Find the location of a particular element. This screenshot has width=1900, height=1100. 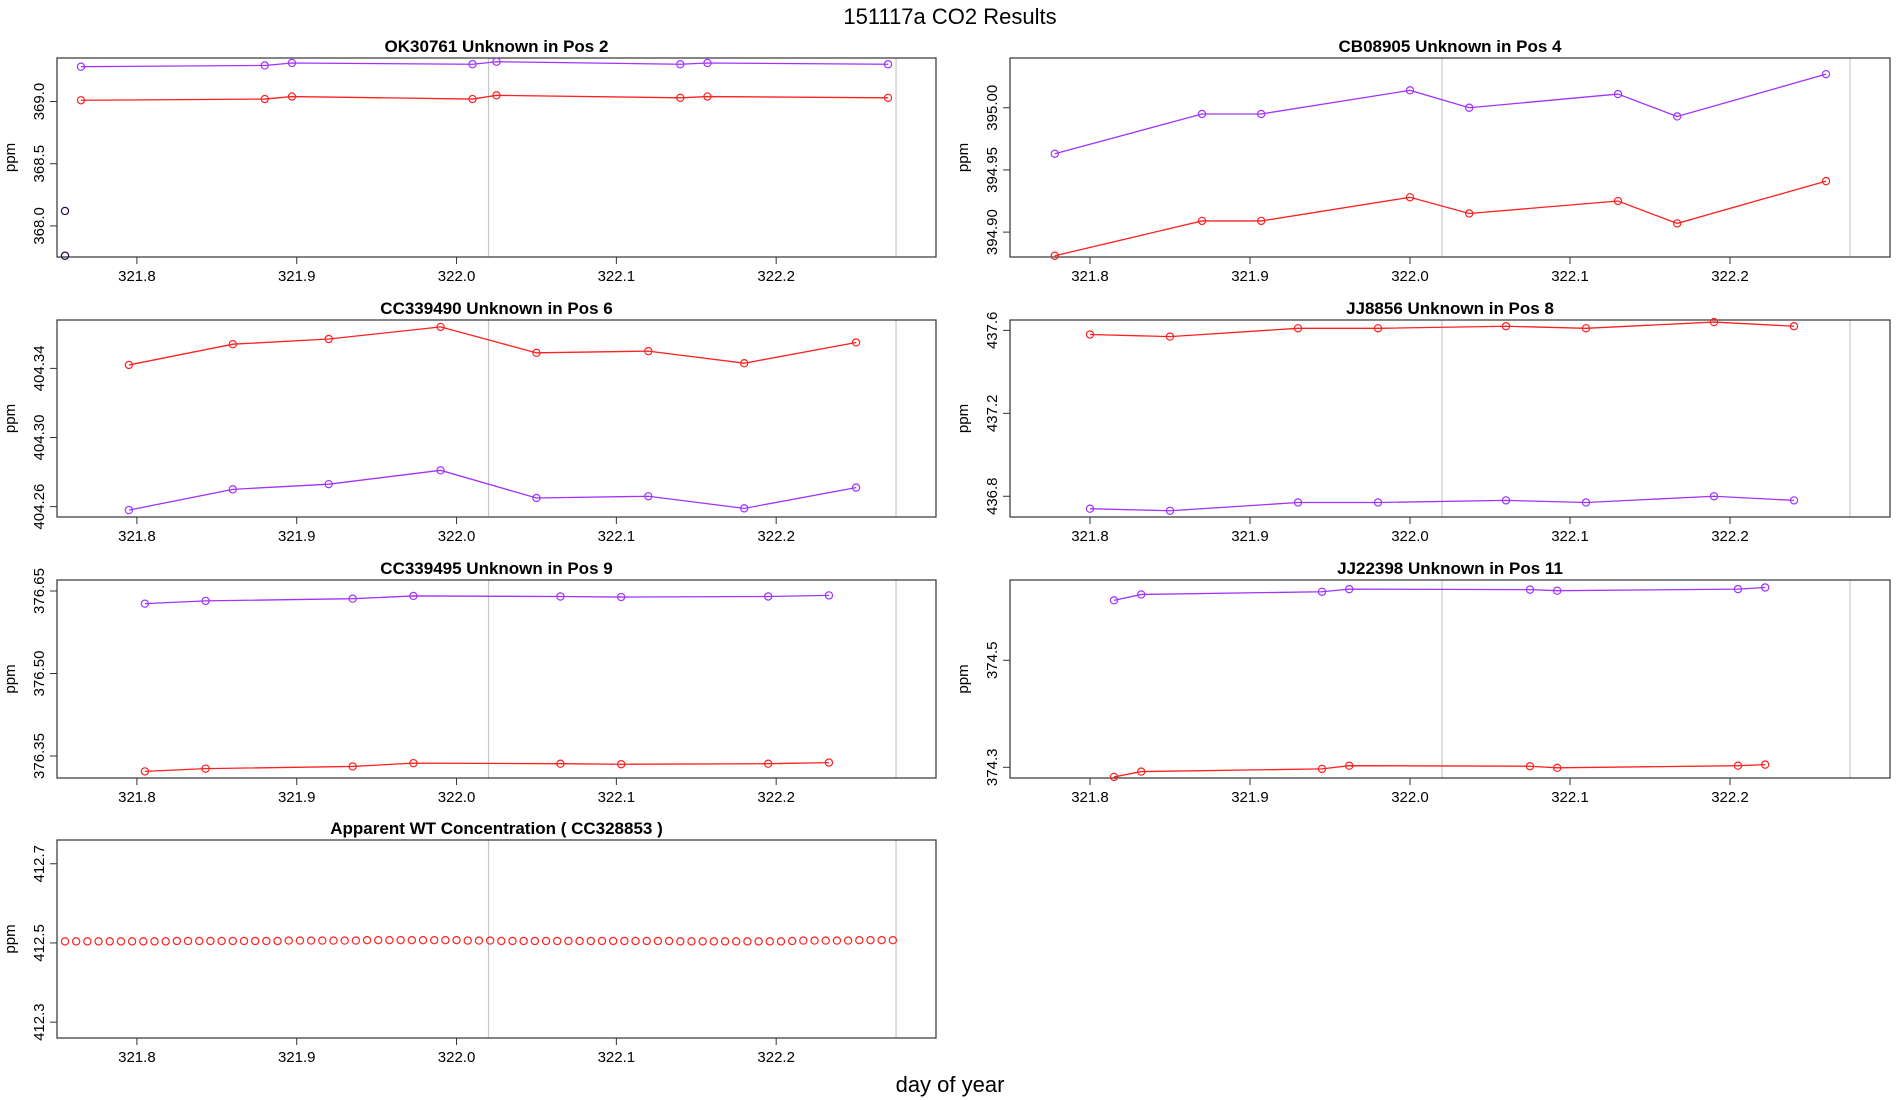

y-axis-label: ppm is located at coordinates (10, 157).